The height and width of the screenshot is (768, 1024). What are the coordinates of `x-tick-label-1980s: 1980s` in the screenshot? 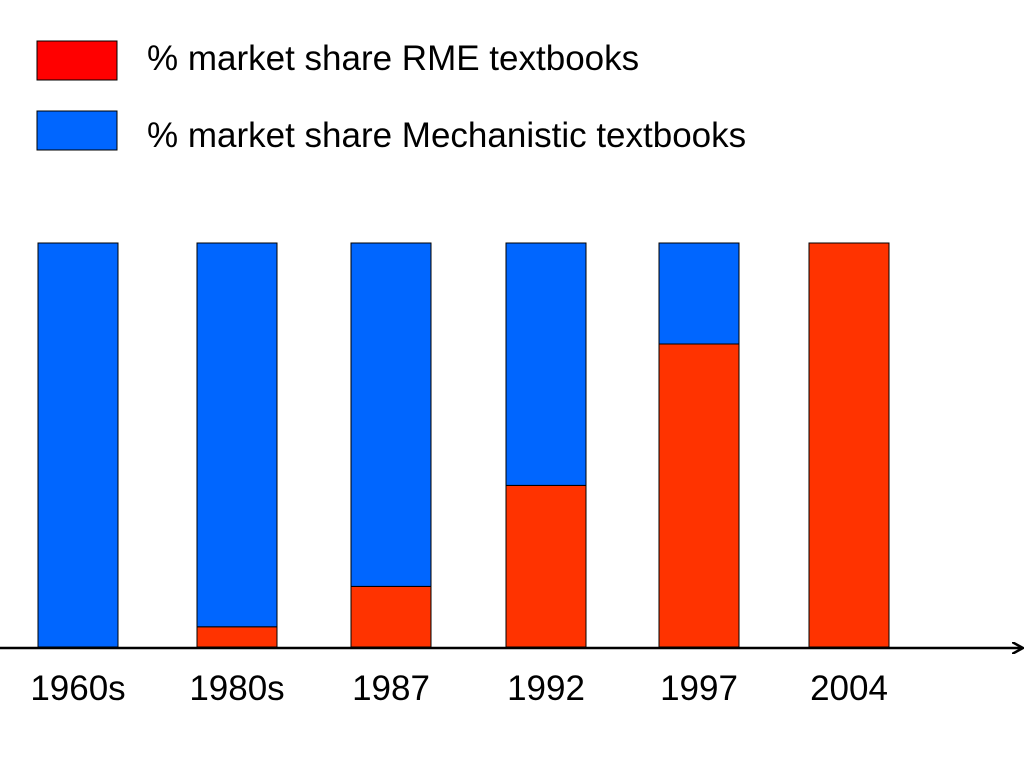 It's located at (236, 688).